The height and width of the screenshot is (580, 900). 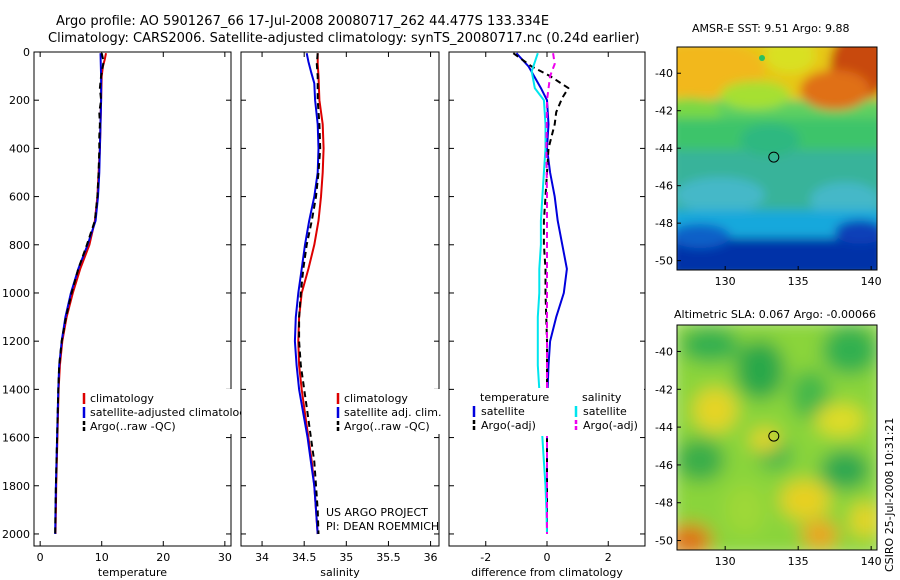 I want to click on sst-map: AMSR-E SST: 9.51 Argo: 9.88, so click(x=768, y=155).